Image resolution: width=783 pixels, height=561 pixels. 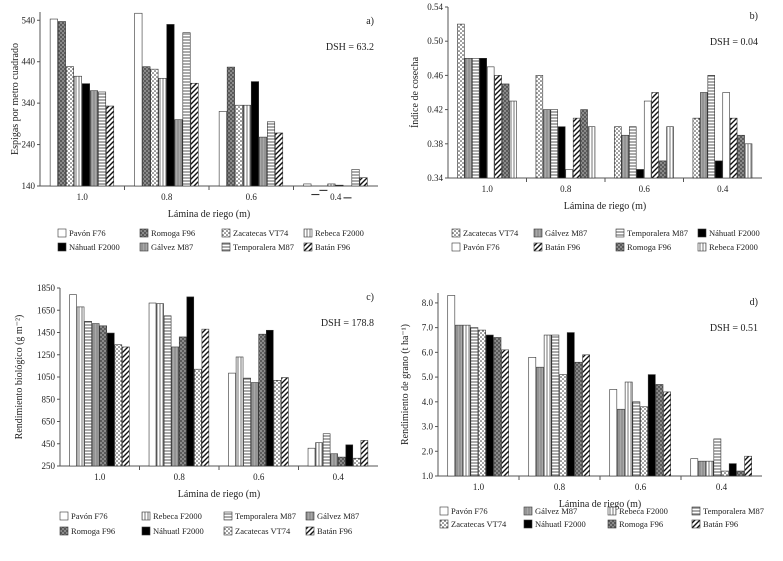 I want to click on legend-swatch-romoga-f96, so click(x=144, y=233).